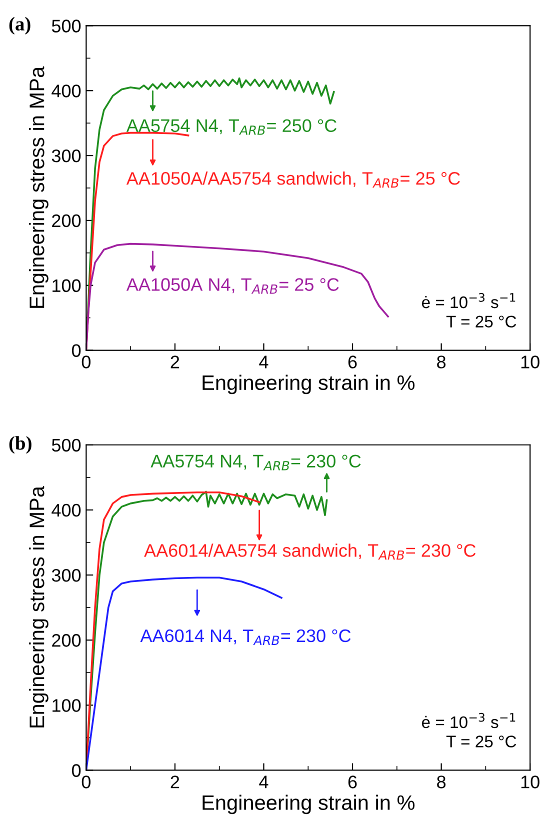 This screenshot has width=542, height=830. What do you see at coordinates (20, 445) in the screenshot?
I see `chart-title: (b)` at bounding box center [20, 445].